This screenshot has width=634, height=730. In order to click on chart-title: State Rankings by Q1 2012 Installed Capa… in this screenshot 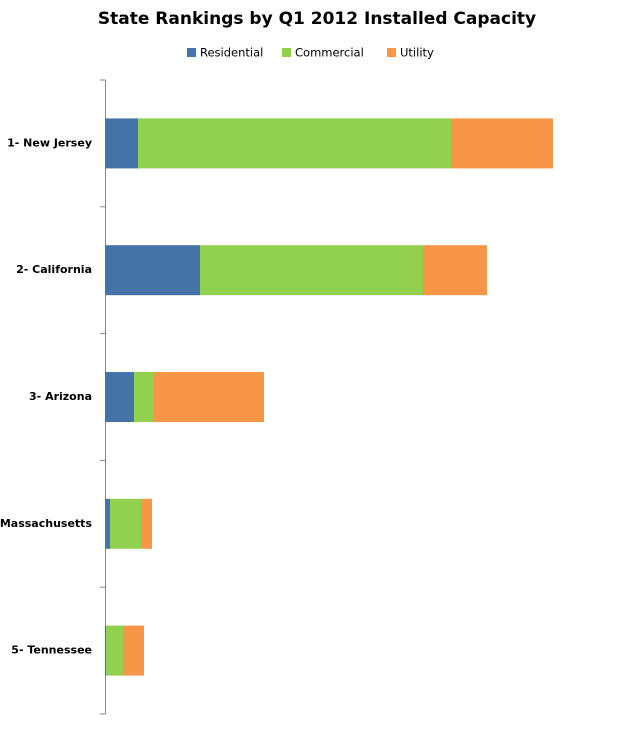, I will do `click(317, 19)`.